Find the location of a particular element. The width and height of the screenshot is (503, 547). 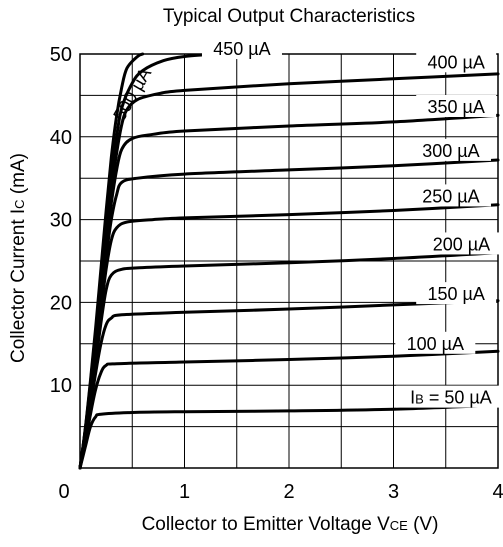

series-label: 400 µA is located at coordinates (455, 62).